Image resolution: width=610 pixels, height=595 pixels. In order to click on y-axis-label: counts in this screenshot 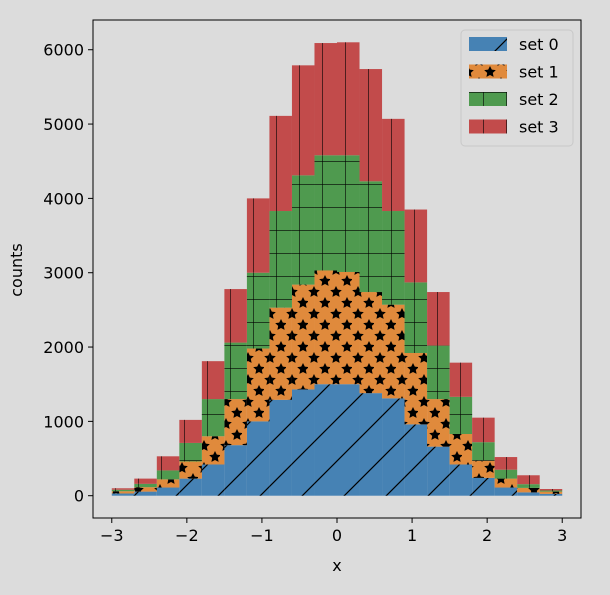, I will do `click(16, 269)`.